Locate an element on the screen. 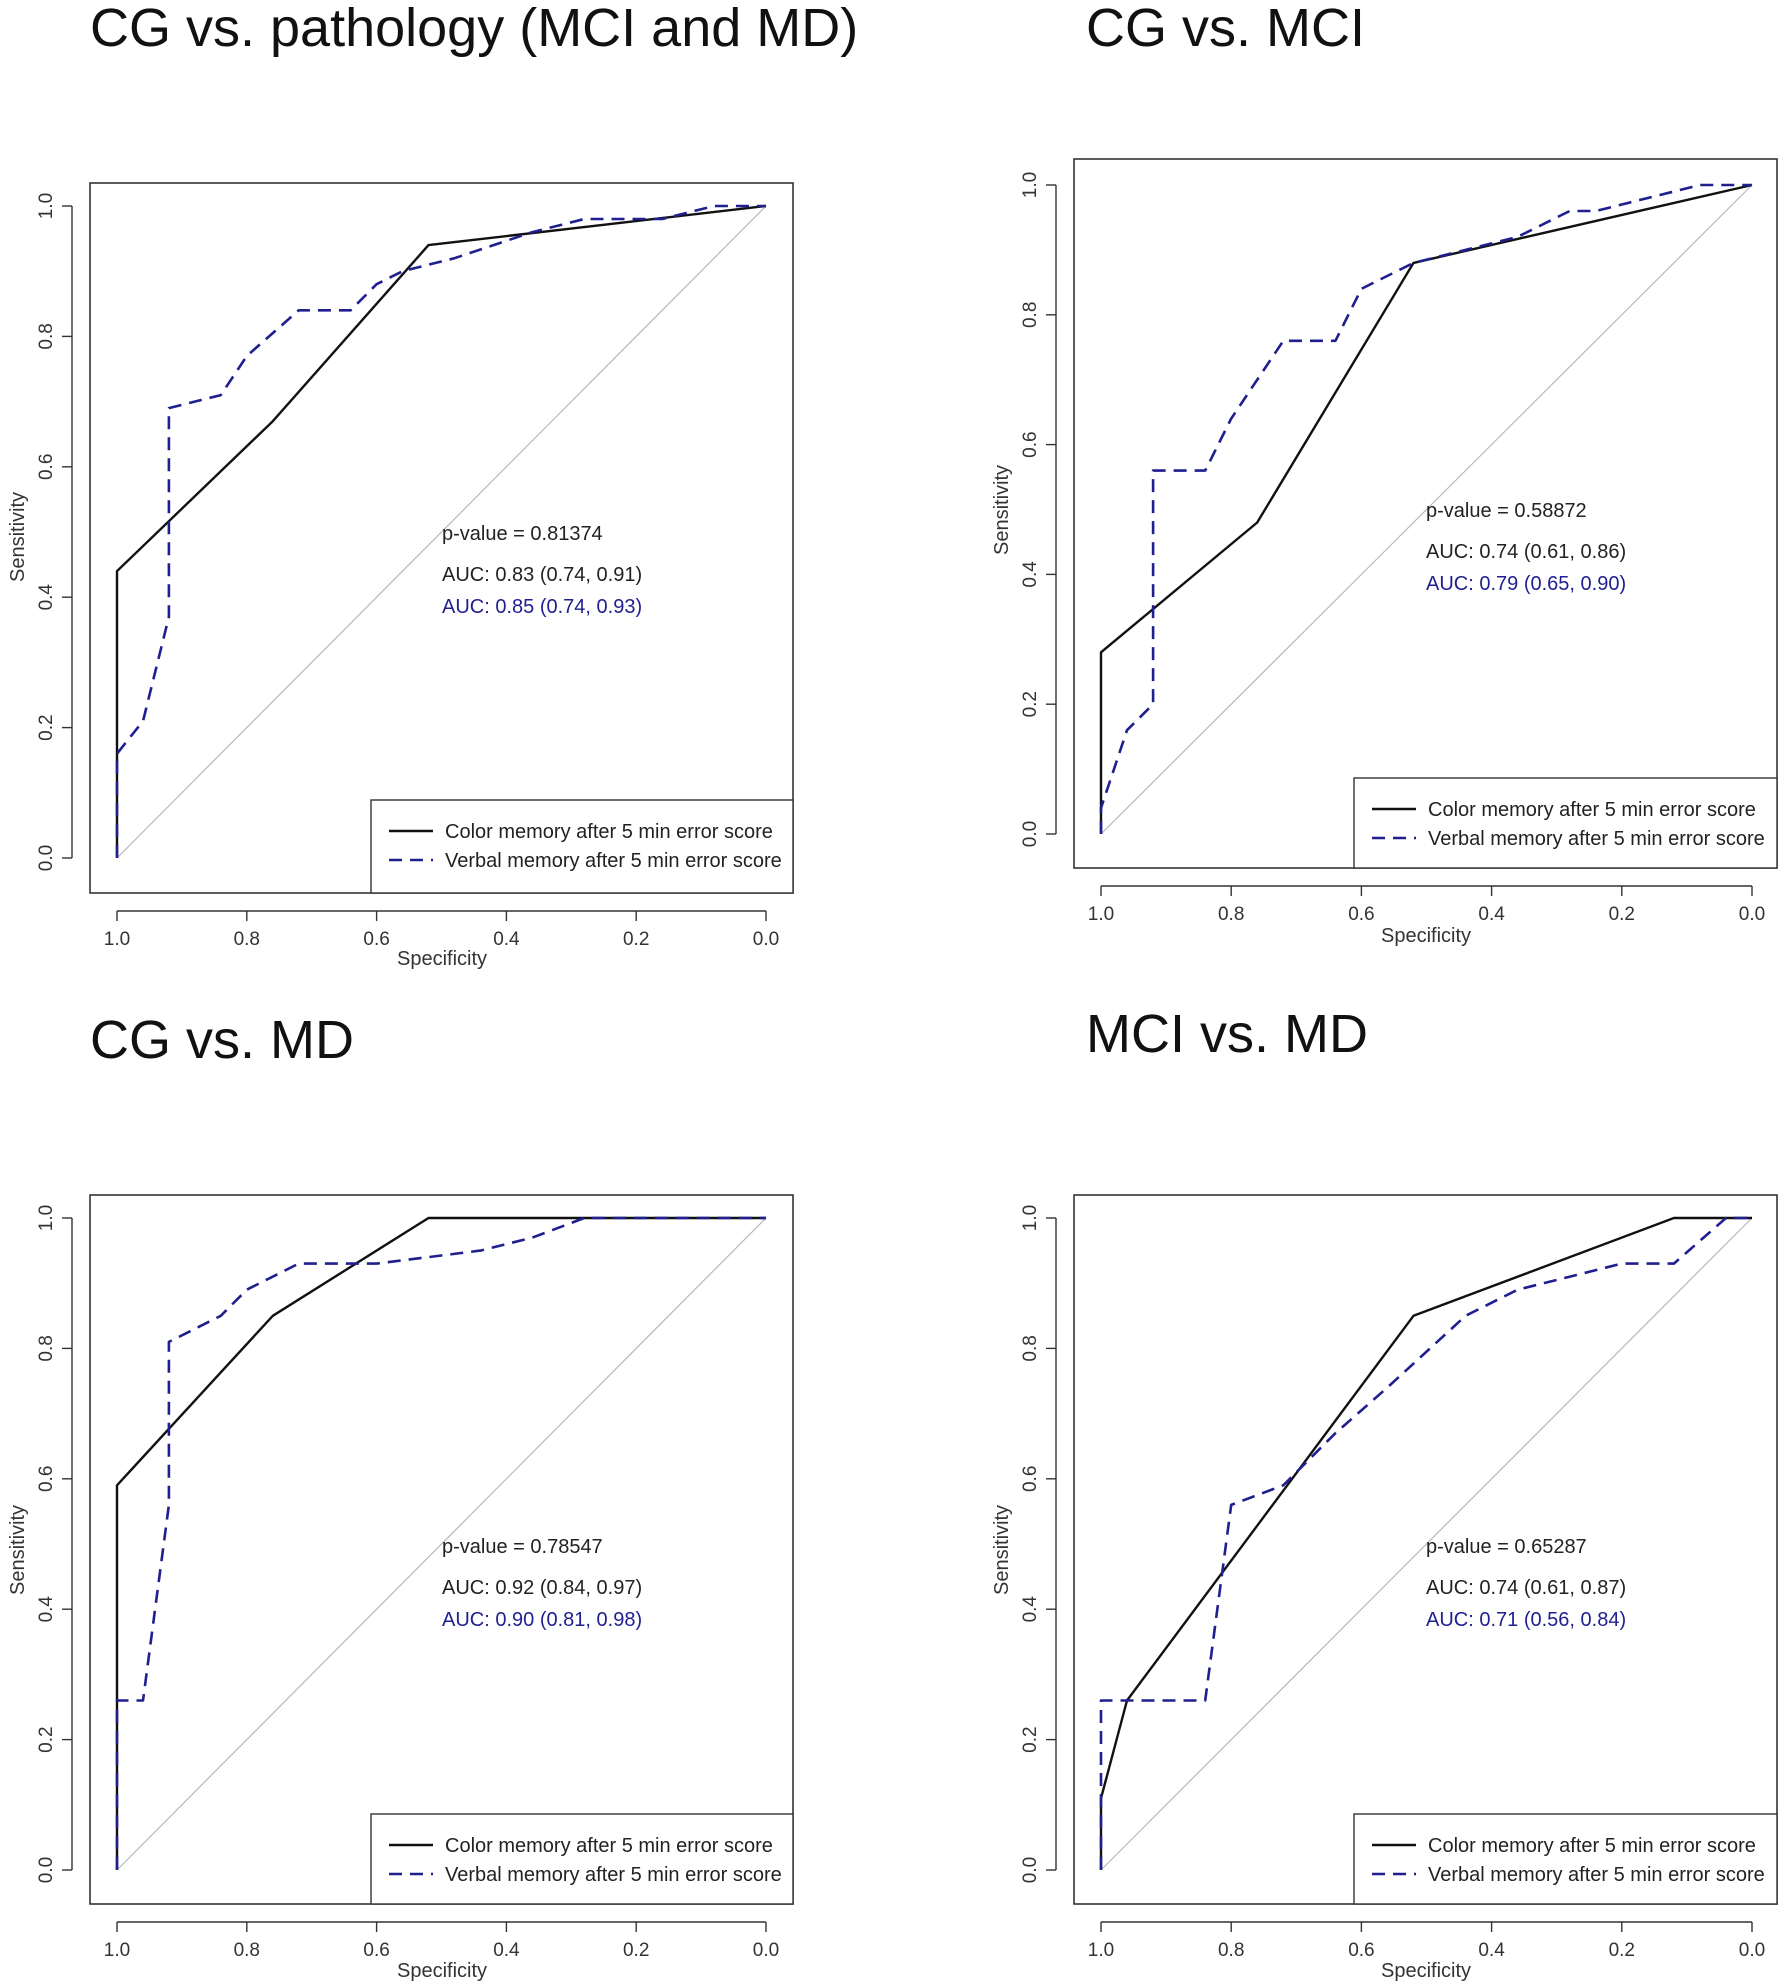 This screenshot has width=1784, height=1988. p-value-label: p-value = 0.65287 is located at coordinates (1506, 1547).